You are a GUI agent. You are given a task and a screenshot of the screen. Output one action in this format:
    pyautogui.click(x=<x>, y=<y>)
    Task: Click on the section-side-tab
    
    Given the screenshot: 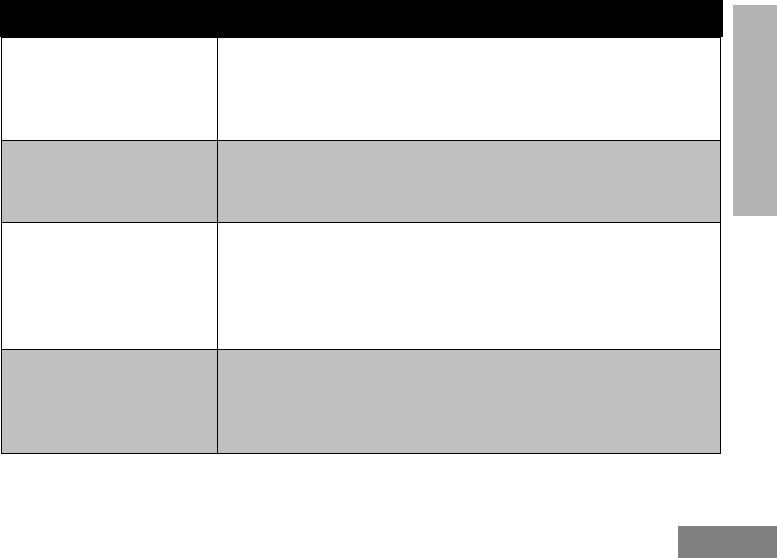 What is the action you would take?
    pyautogui.click(x=755, y=110)
    